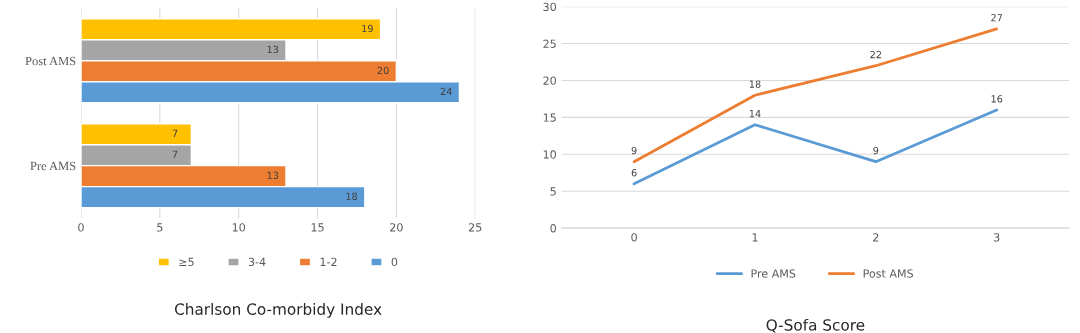  What do you see at coordinates (549, 80) in the screenshot?
I see `y-tick-label: 20` at bounding box center [549, 80].